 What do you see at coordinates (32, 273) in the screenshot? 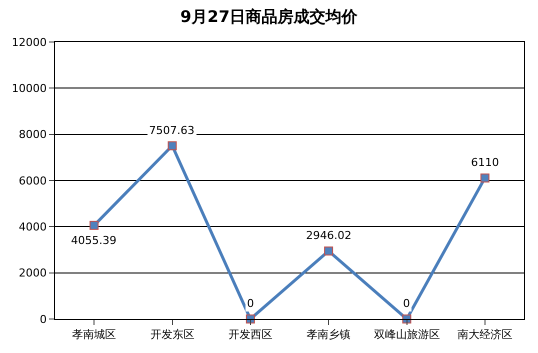
I see `y-tick-label: 2000` at bounding box center [32, 273].